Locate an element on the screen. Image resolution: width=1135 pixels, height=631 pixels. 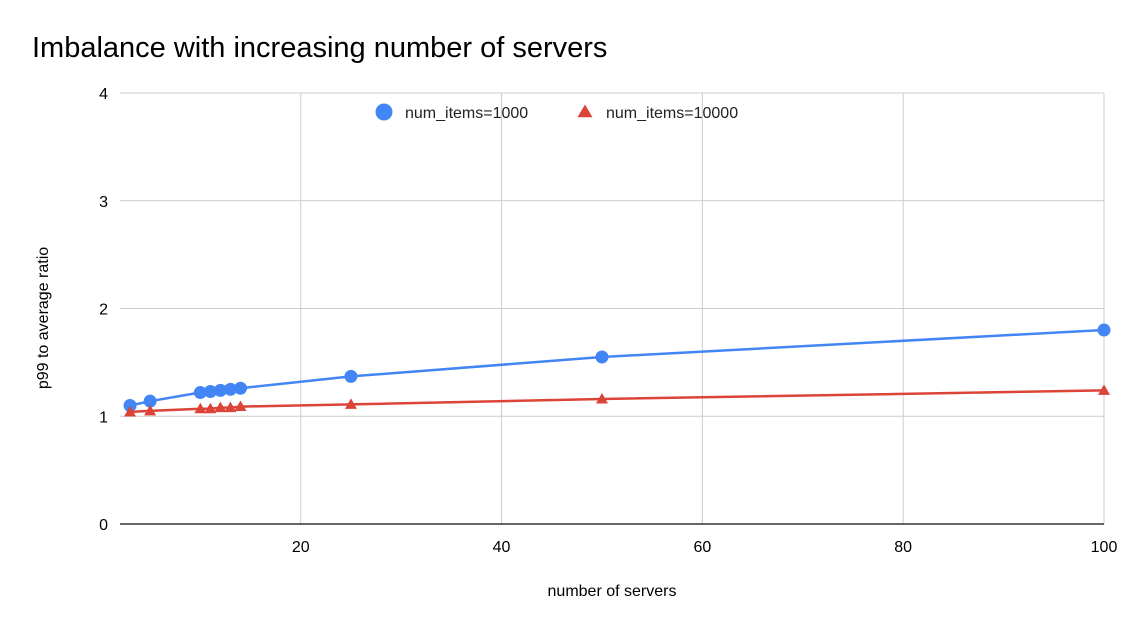
legend-label: num_items=10000 is located at coordinates (672, 113).